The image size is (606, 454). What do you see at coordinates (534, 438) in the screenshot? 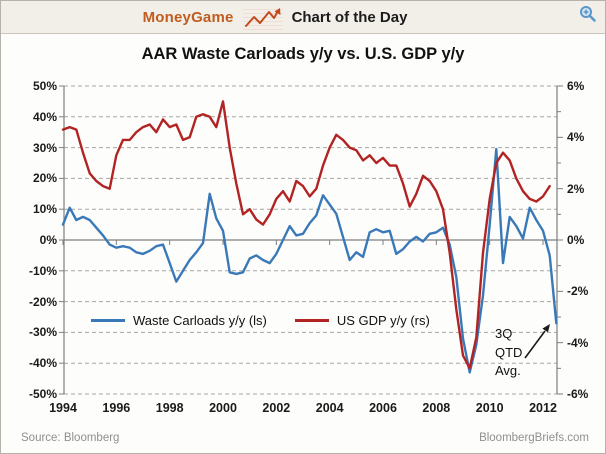
I see `footer-site: BloombergBriefs.com` at bounding box center [534, 438].